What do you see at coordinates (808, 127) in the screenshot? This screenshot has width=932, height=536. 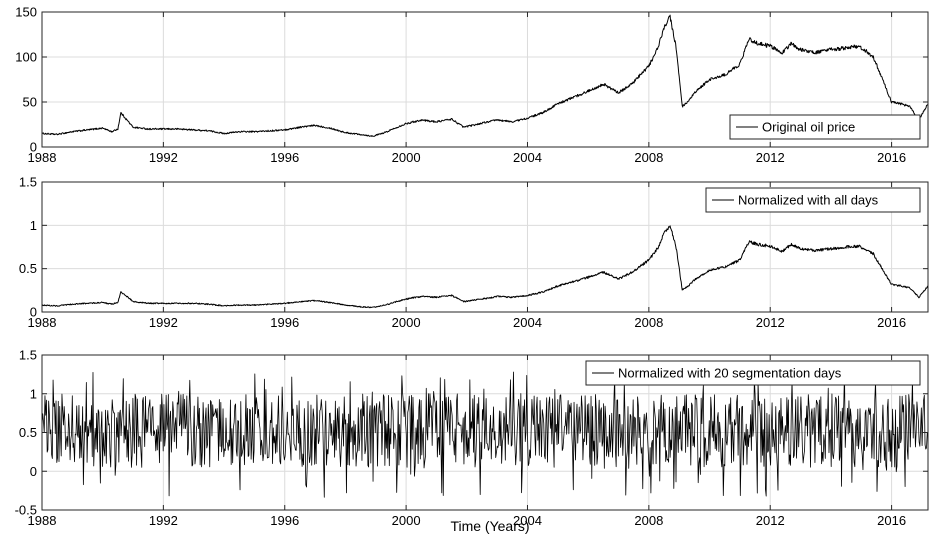 I see `legend-label: Original oil price` at bounding box center [808, 127].